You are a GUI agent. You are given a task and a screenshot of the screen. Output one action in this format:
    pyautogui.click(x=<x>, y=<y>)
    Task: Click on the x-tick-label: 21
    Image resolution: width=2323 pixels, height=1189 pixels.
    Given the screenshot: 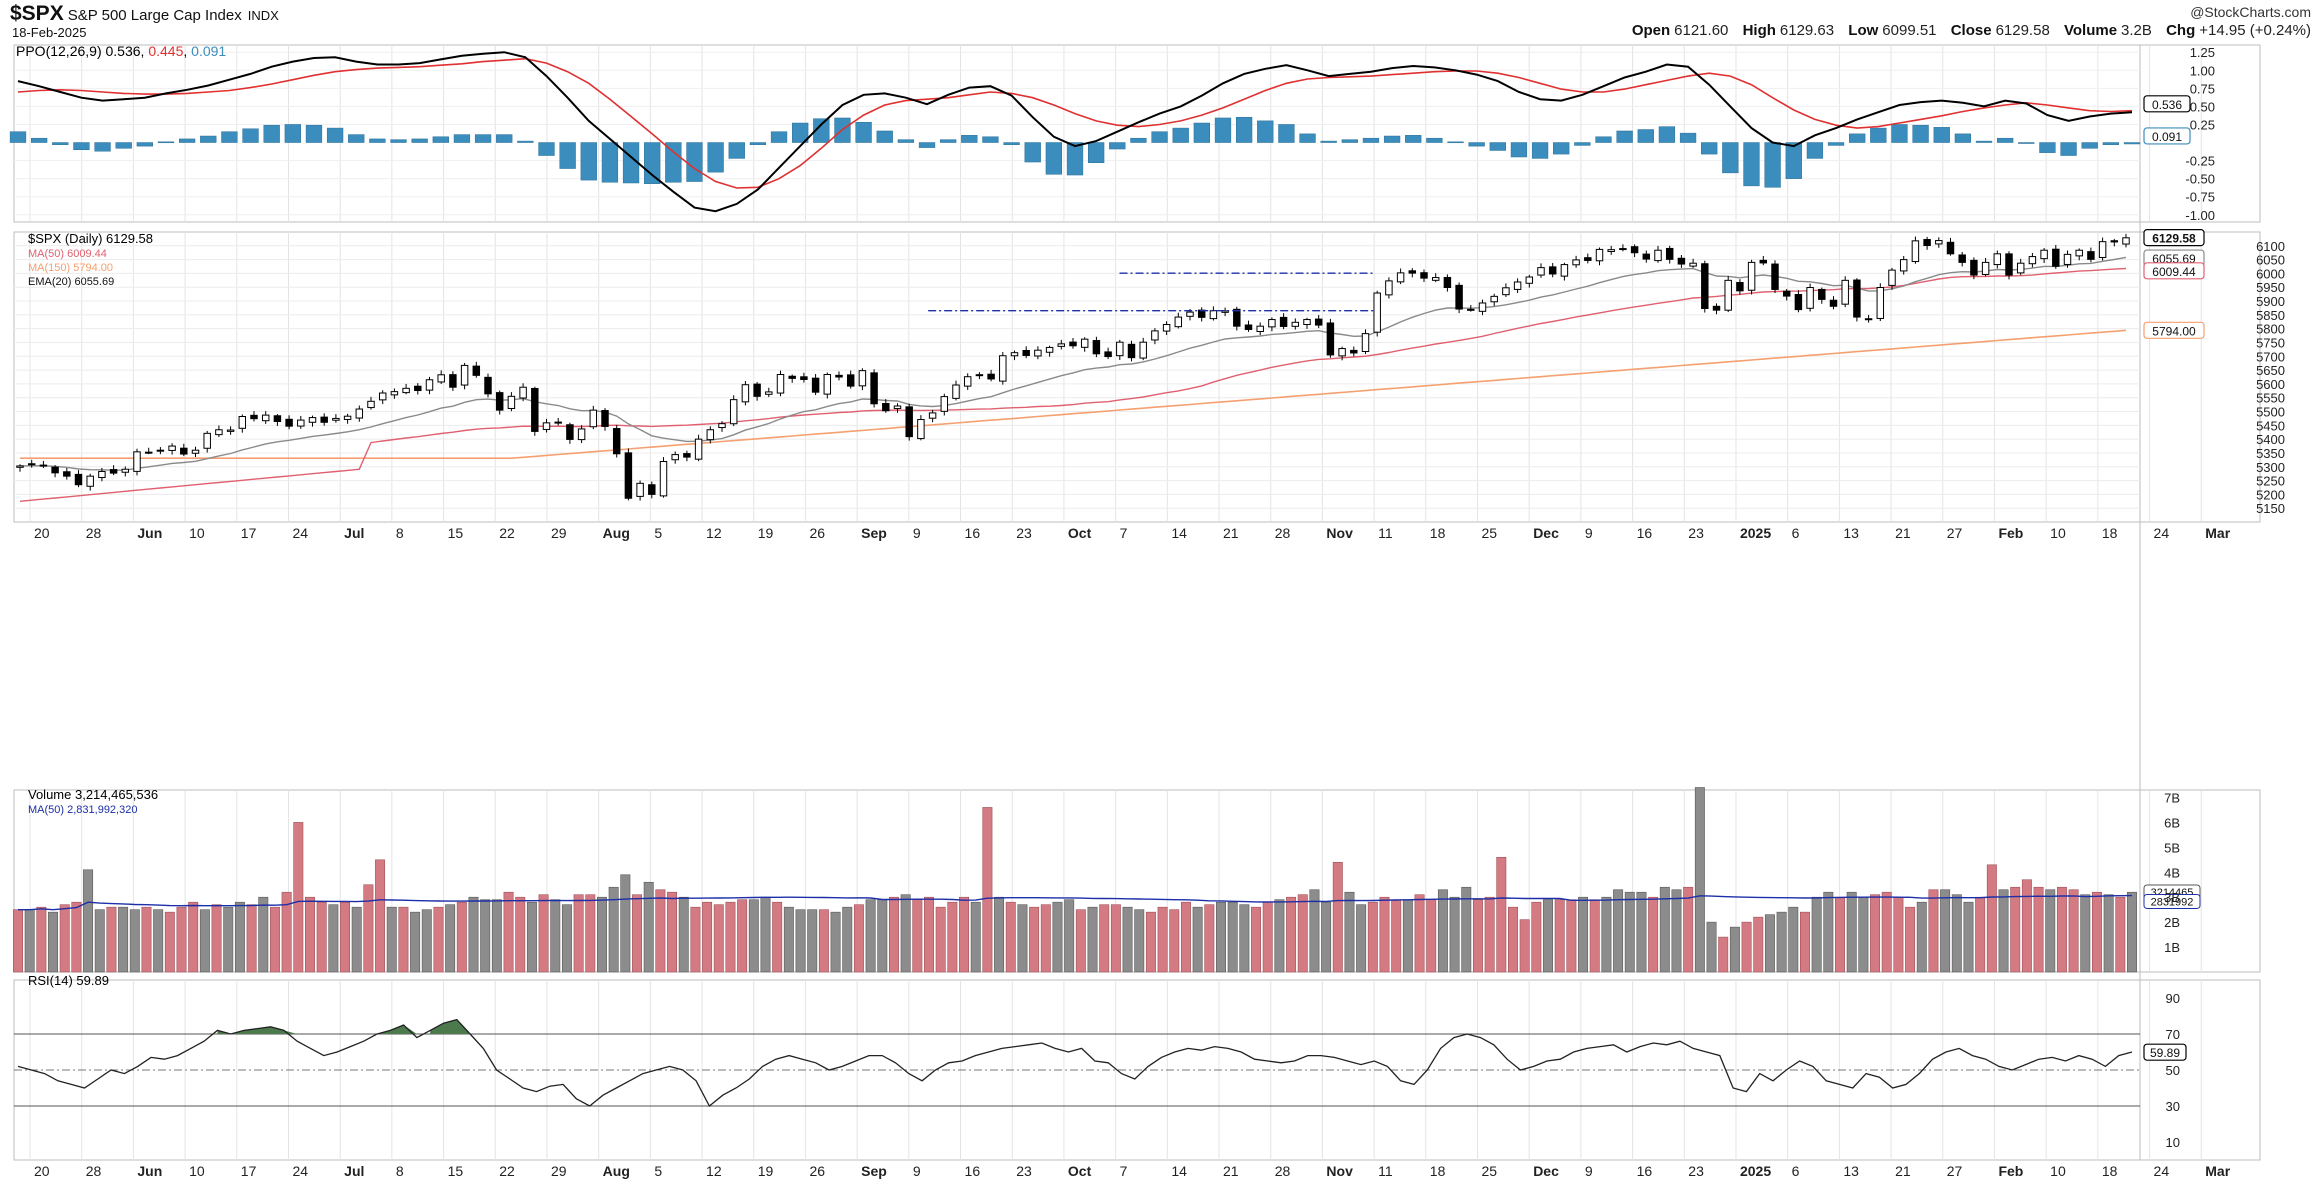 What is the action you would take?
    pyautogui.click(x=1903, y=1171)
    